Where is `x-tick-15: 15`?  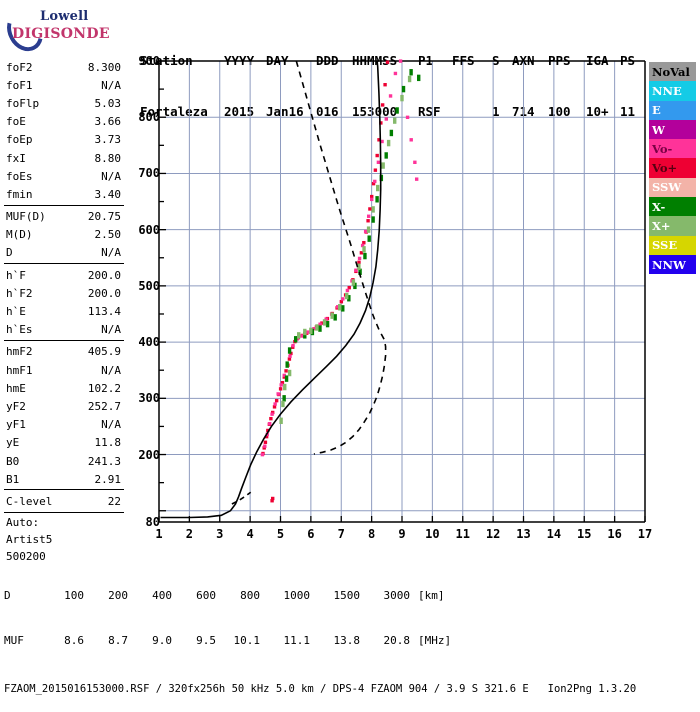 x-tick-15: 15 is located at coordinates (584, 534).